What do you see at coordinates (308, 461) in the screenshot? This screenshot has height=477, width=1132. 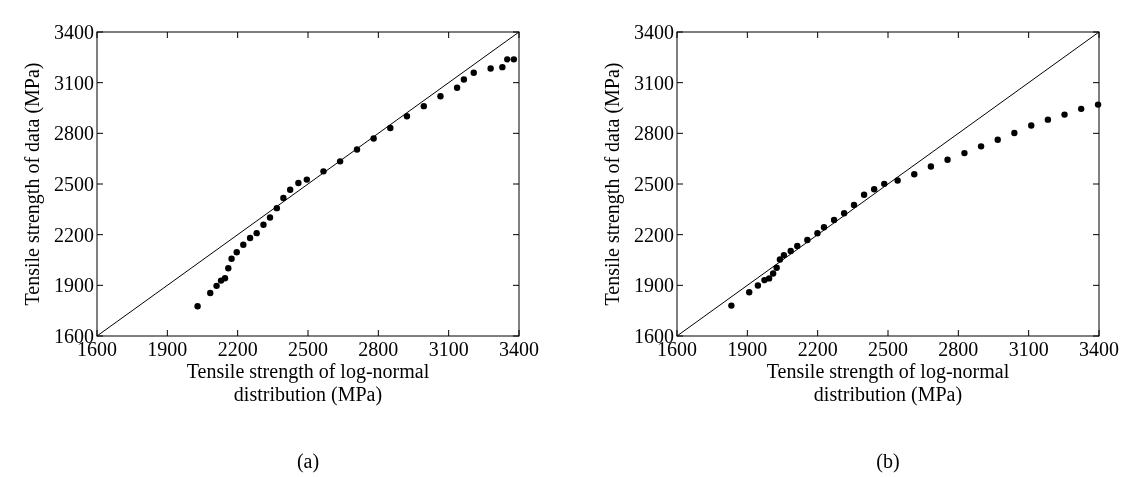 I see `text: (a)` at bounding box center [308, 461].